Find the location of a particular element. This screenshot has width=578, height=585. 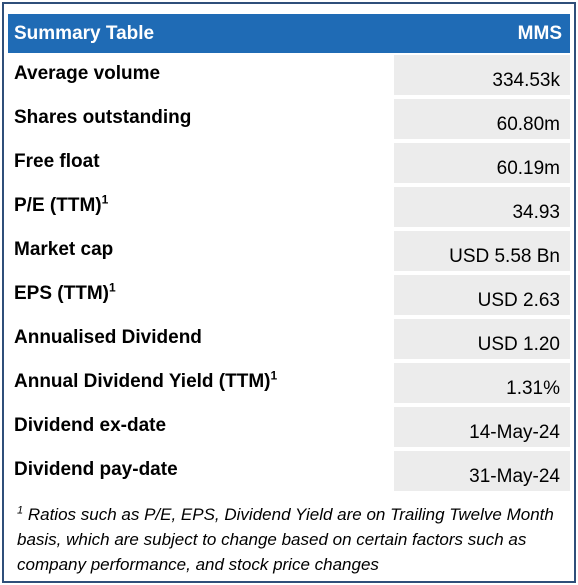

row-value: USD 2.63 is located at coordinates (518, 300).